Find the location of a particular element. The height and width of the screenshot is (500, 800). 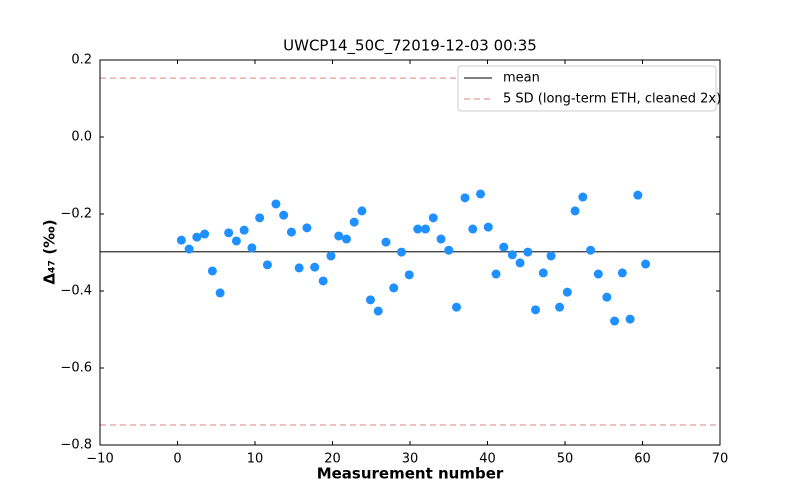

x-tick-label: 70 is located at coordinates (720, 459).